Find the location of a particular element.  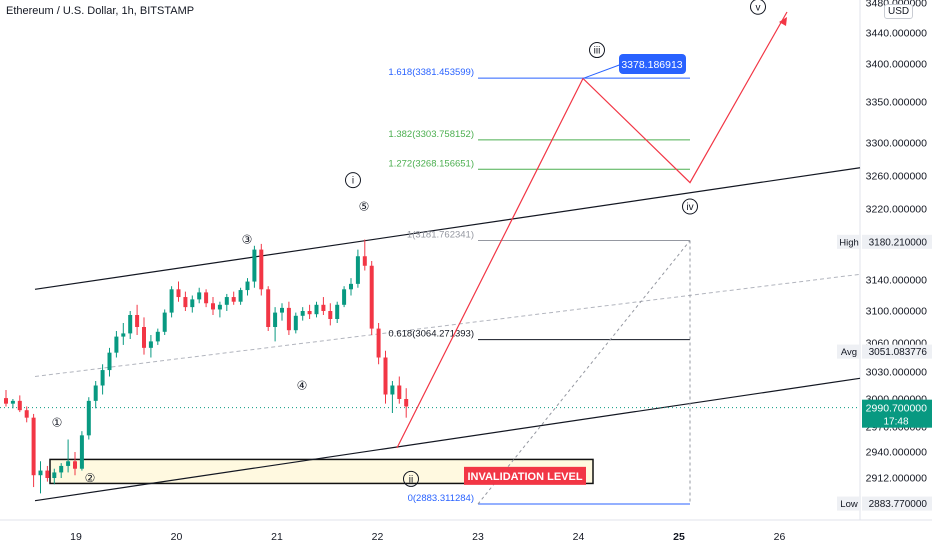

target-callout-pointer is located at coordinates (602, 71).